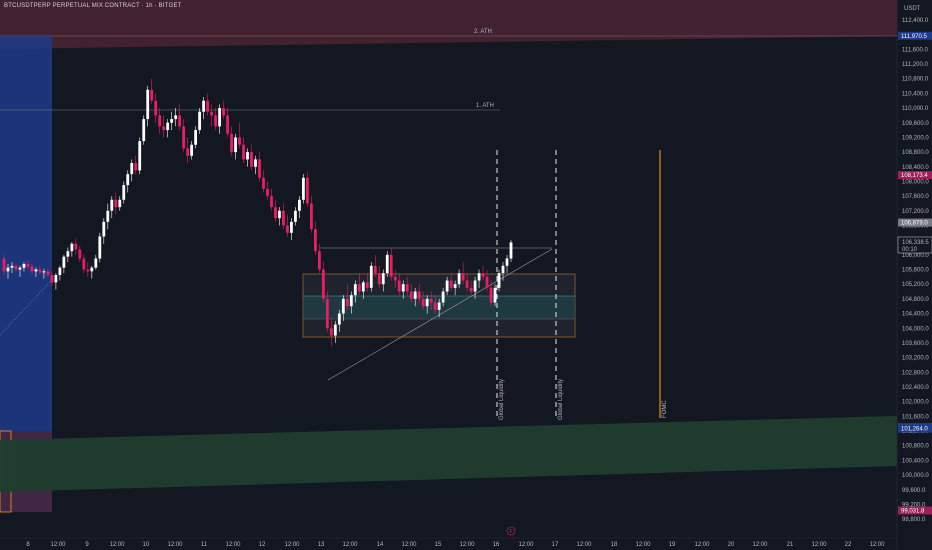  Describe the element at coordinates (440, 314) in the screenshot. I see `ascending-trendline` at that location.